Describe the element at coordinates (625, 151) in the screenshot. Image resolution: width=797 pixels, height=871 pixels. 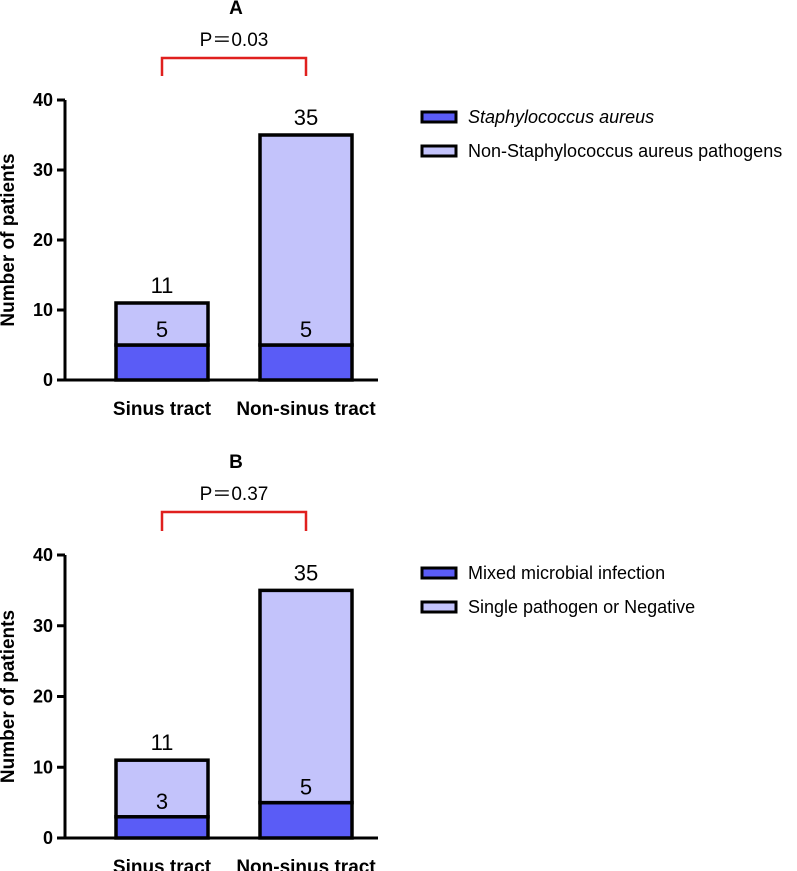
I see `legend-label: Non-Staphylococcus aureus pathogens` at that location.